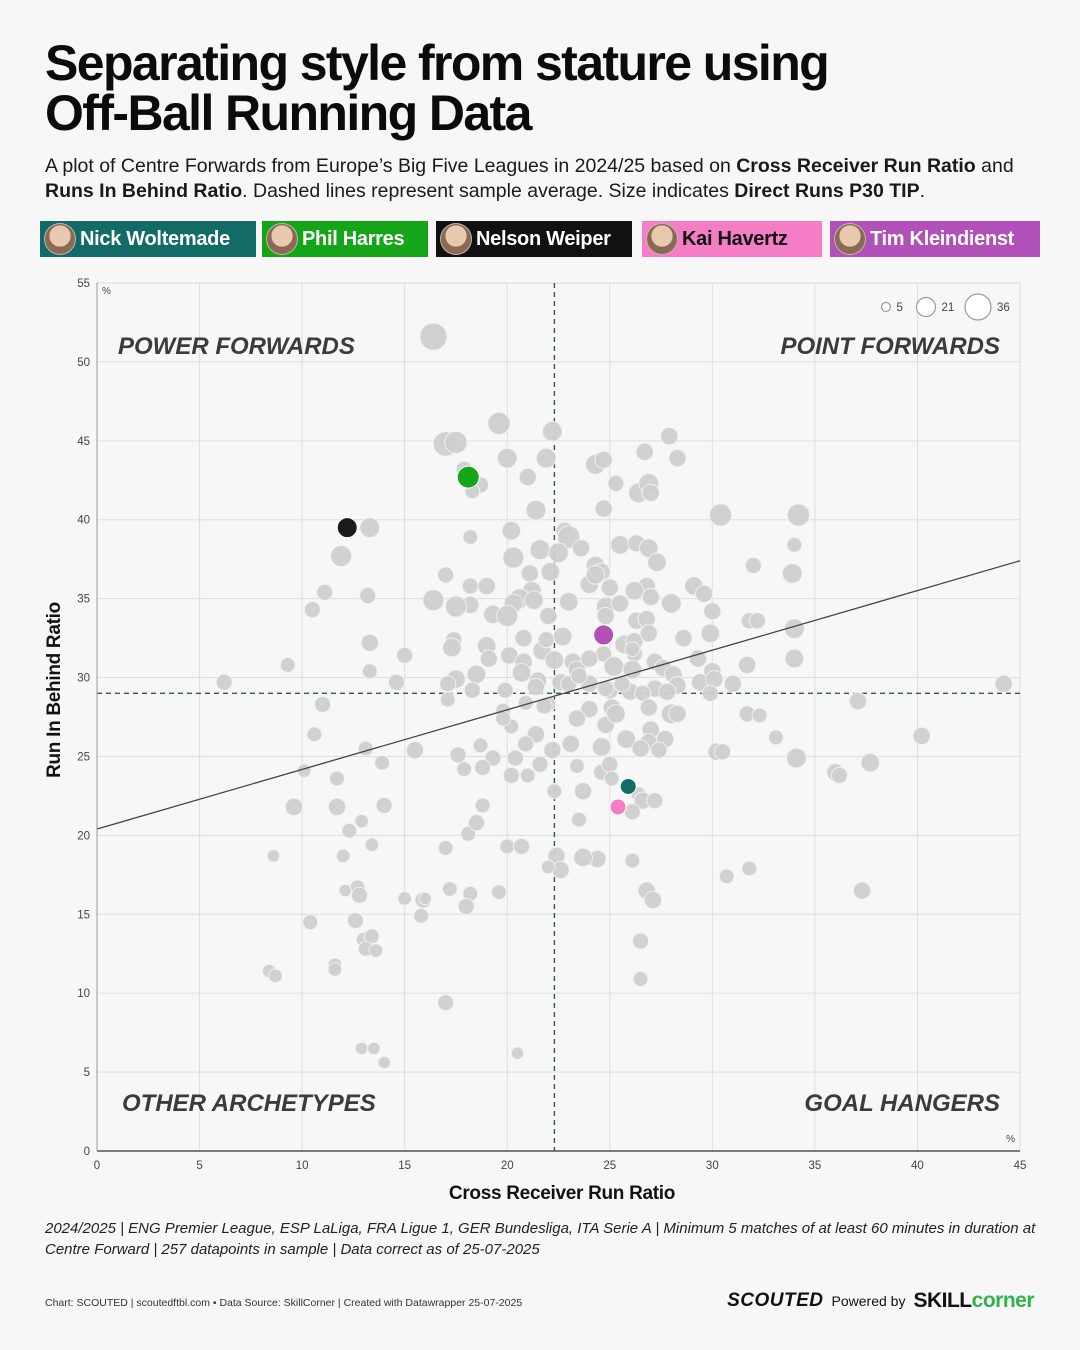 The height and width of the screenshot is (1350, 1080). I want to click on x-tick-label: 35, so click(814, 1166).